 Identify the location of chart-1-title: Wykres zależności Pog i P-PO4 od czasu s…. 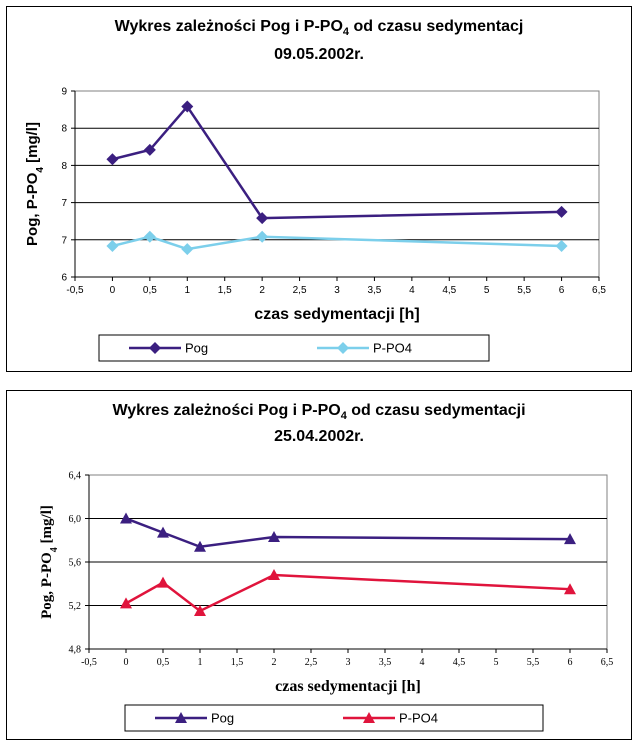
(319, 28).